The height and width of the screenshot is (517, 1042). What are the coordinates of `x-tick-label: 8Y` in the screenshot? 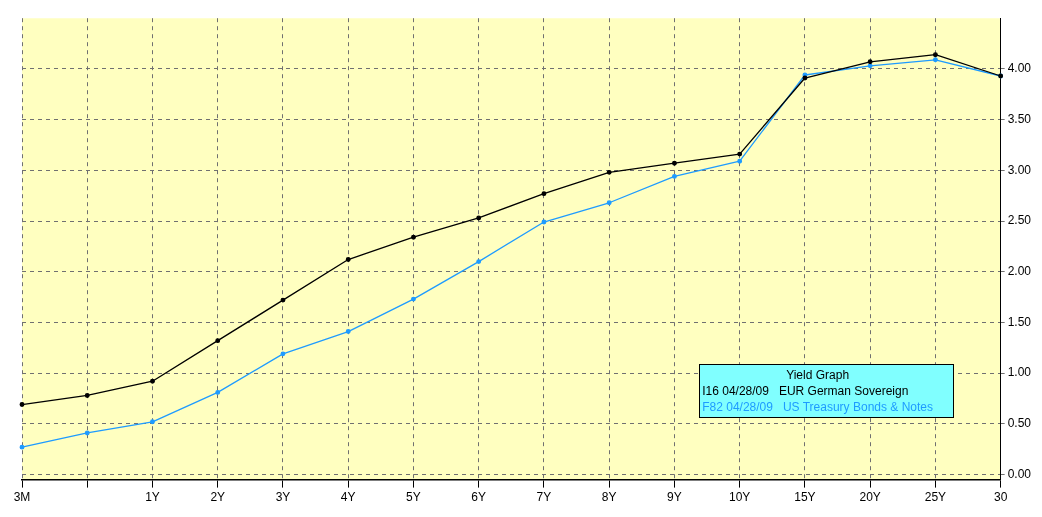 It's located at (609, 497).